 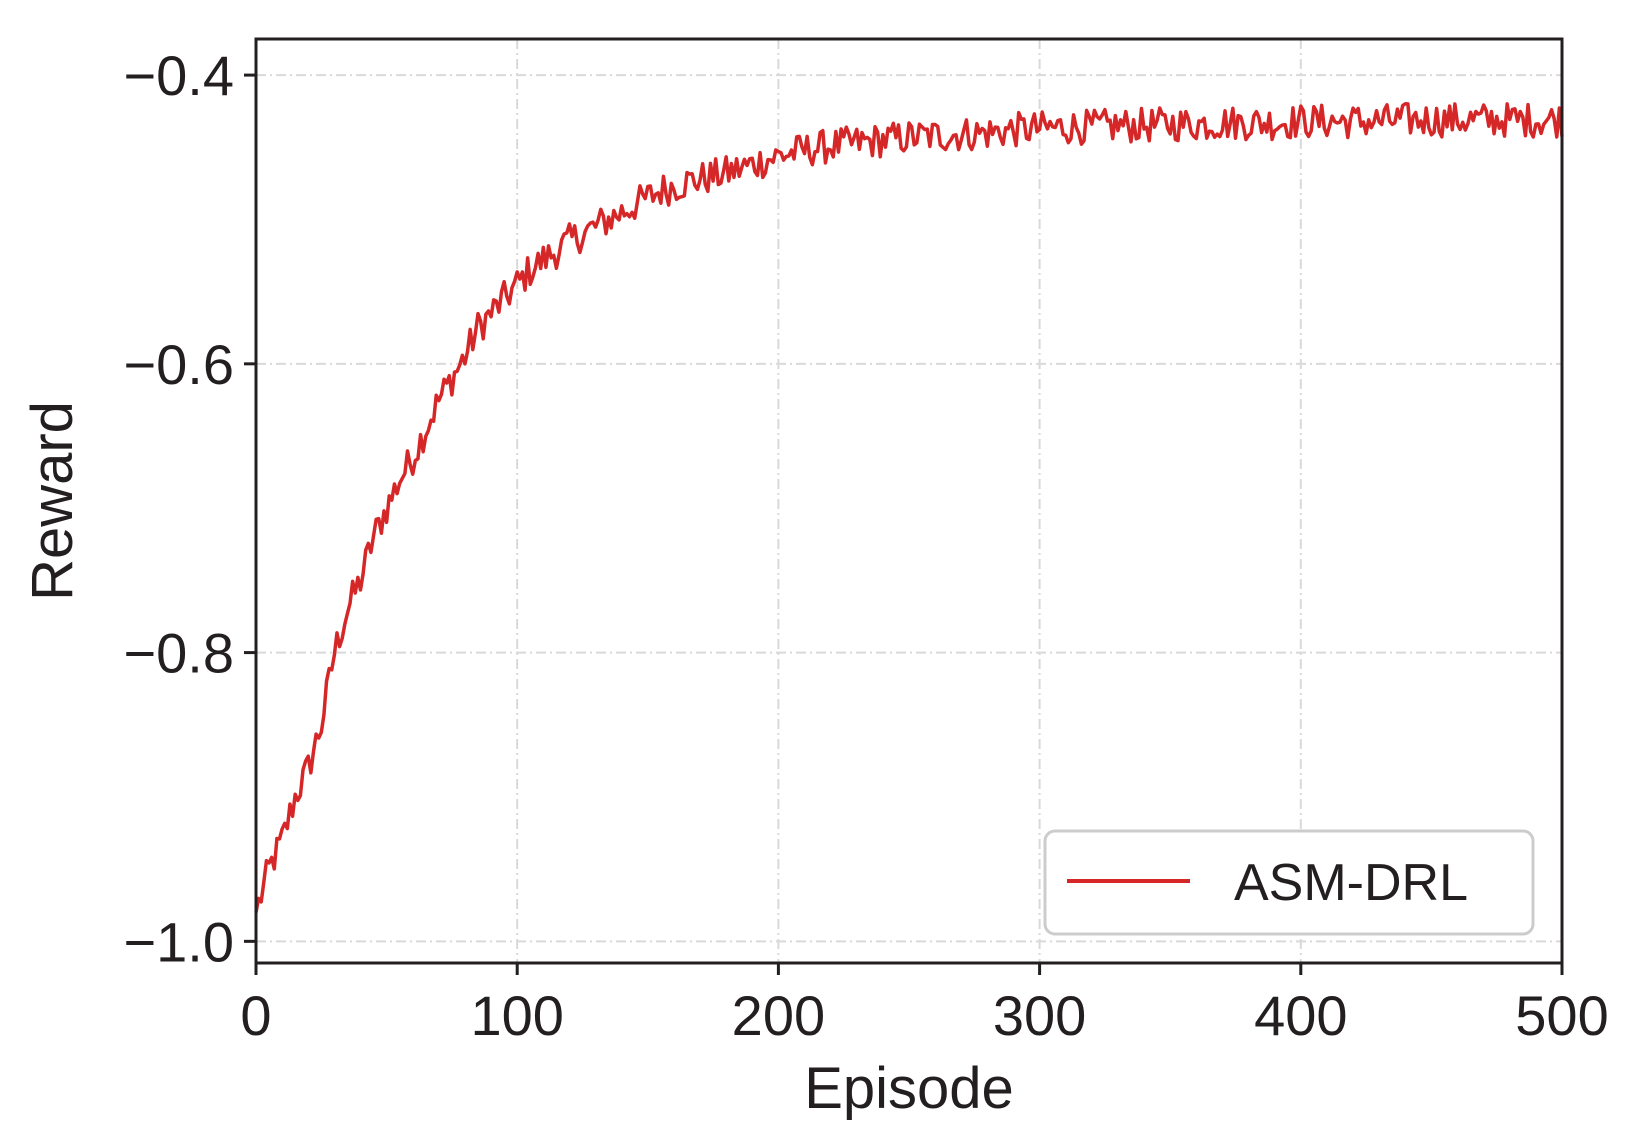 I want to click on x-tick-label: 0, so click(x=255, y=1015).